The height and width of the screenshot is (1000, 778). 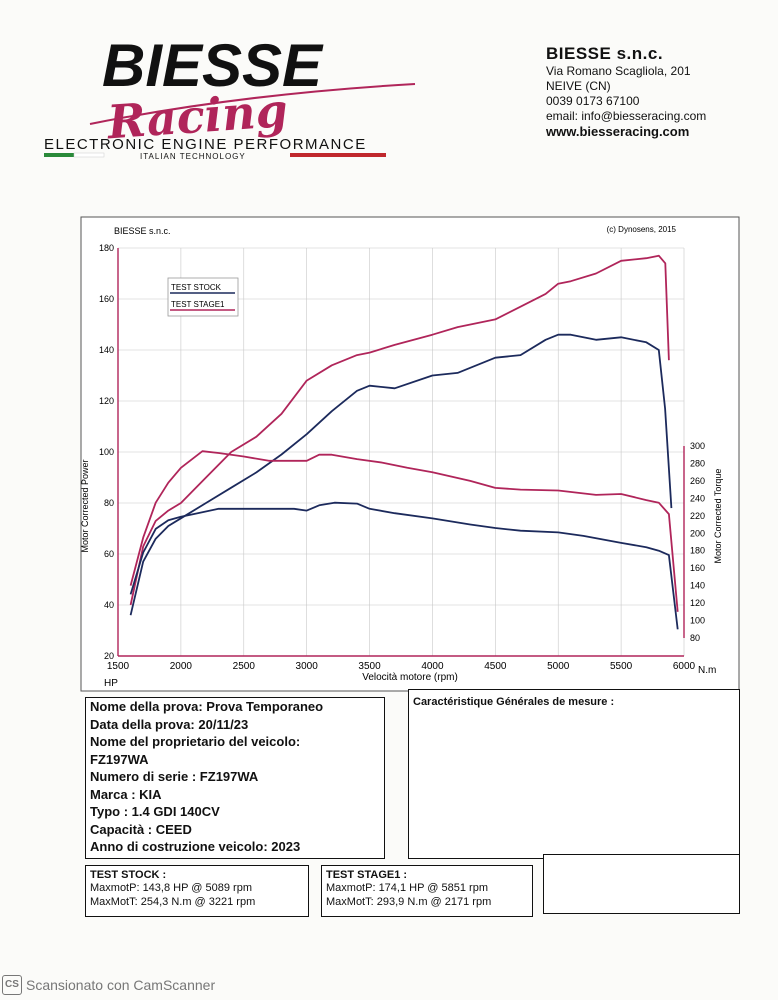 I want to click on y-axis-left-unit: HP, so click(x=111, y=683).